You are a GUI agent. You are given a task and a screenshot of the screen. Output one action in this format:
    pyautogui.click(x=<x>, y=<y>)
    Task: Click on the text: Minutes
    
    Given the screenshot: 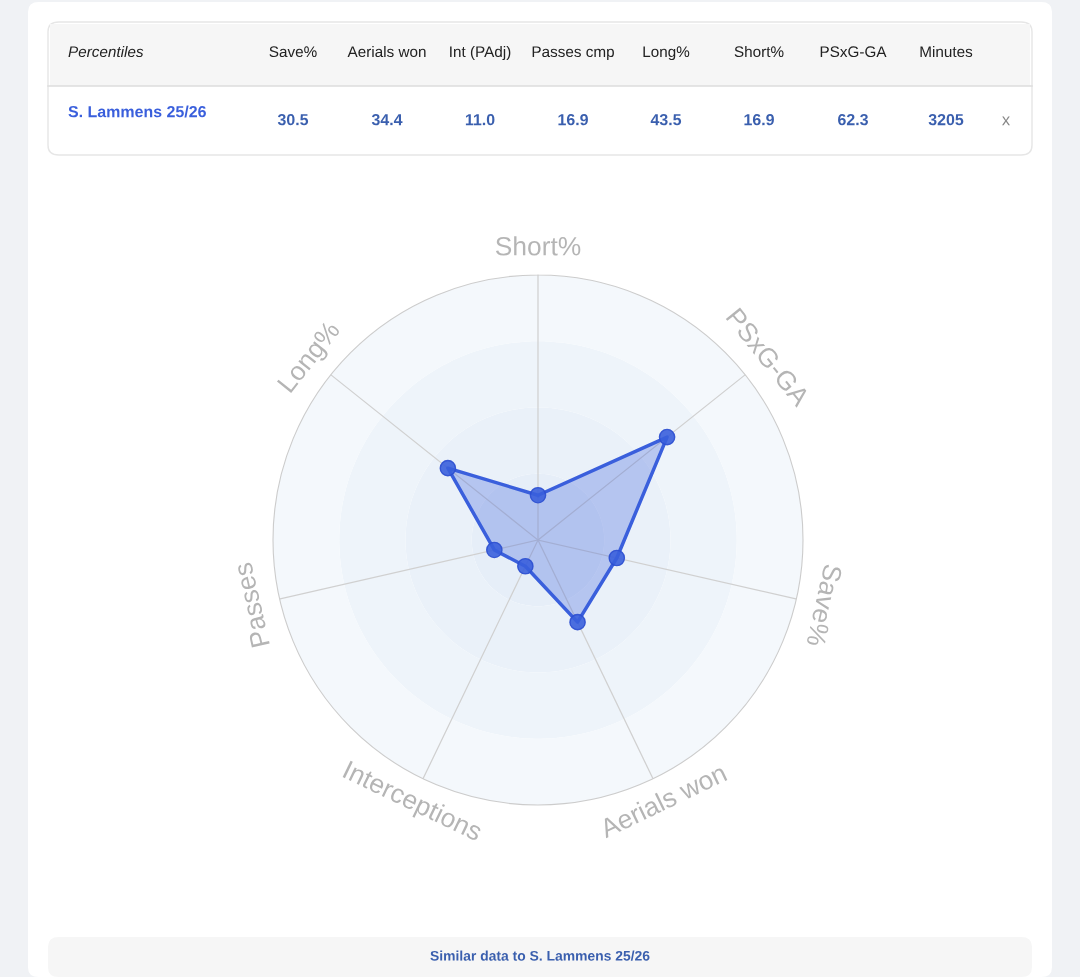 What is the action you would take?
    pyautogui.click(x=946, y=51)
    